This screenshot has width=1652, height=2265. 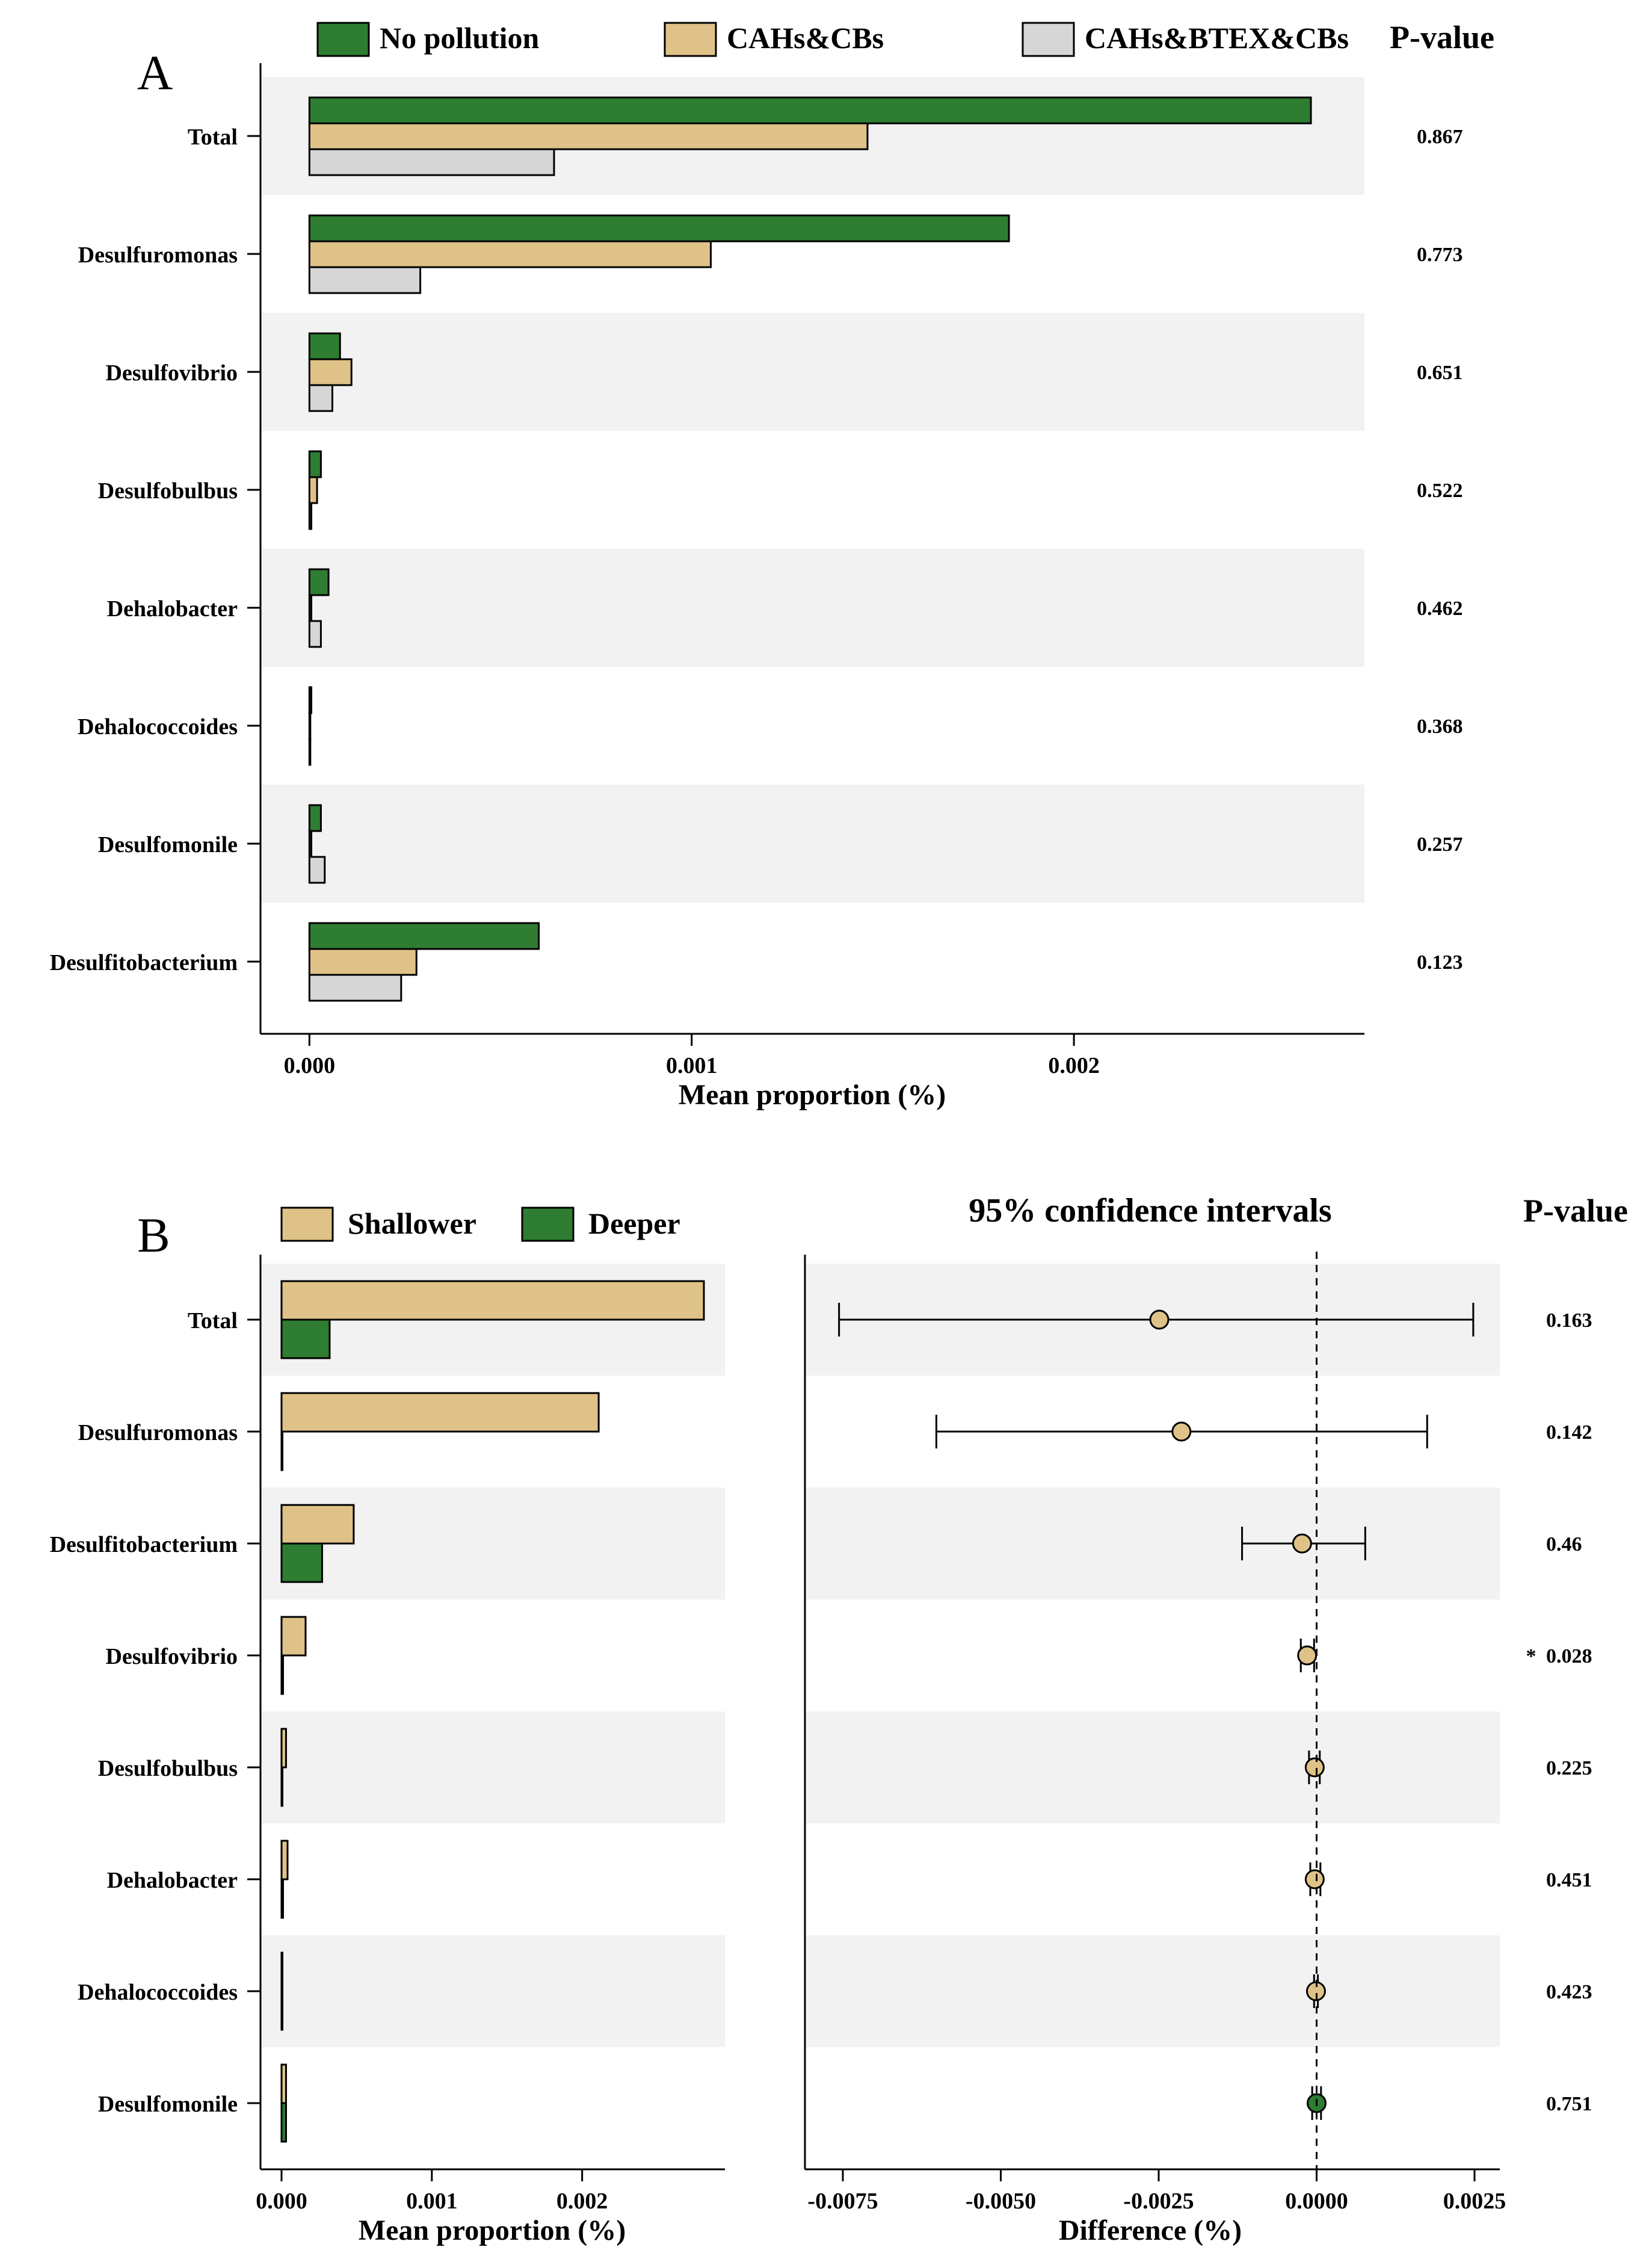 What do you see at coordinates (310, 1065) in the screenshot?
I see `x-tick-label-0: 0.000` at bounding box center [310, 1065].